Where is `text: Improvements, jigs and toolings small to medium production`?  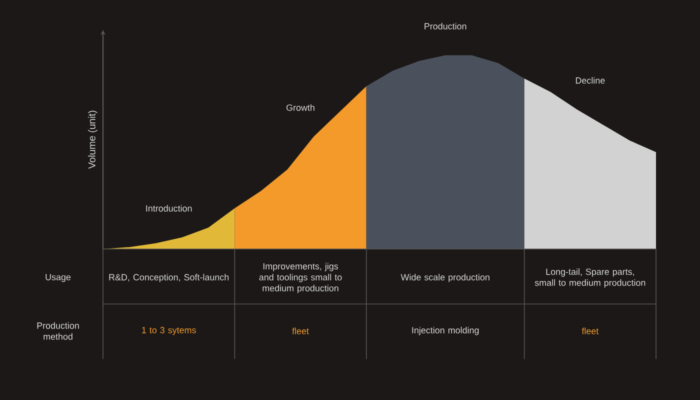 text: Improvements, jigs and toolings small to medium production is located at coordinates (300, 278).